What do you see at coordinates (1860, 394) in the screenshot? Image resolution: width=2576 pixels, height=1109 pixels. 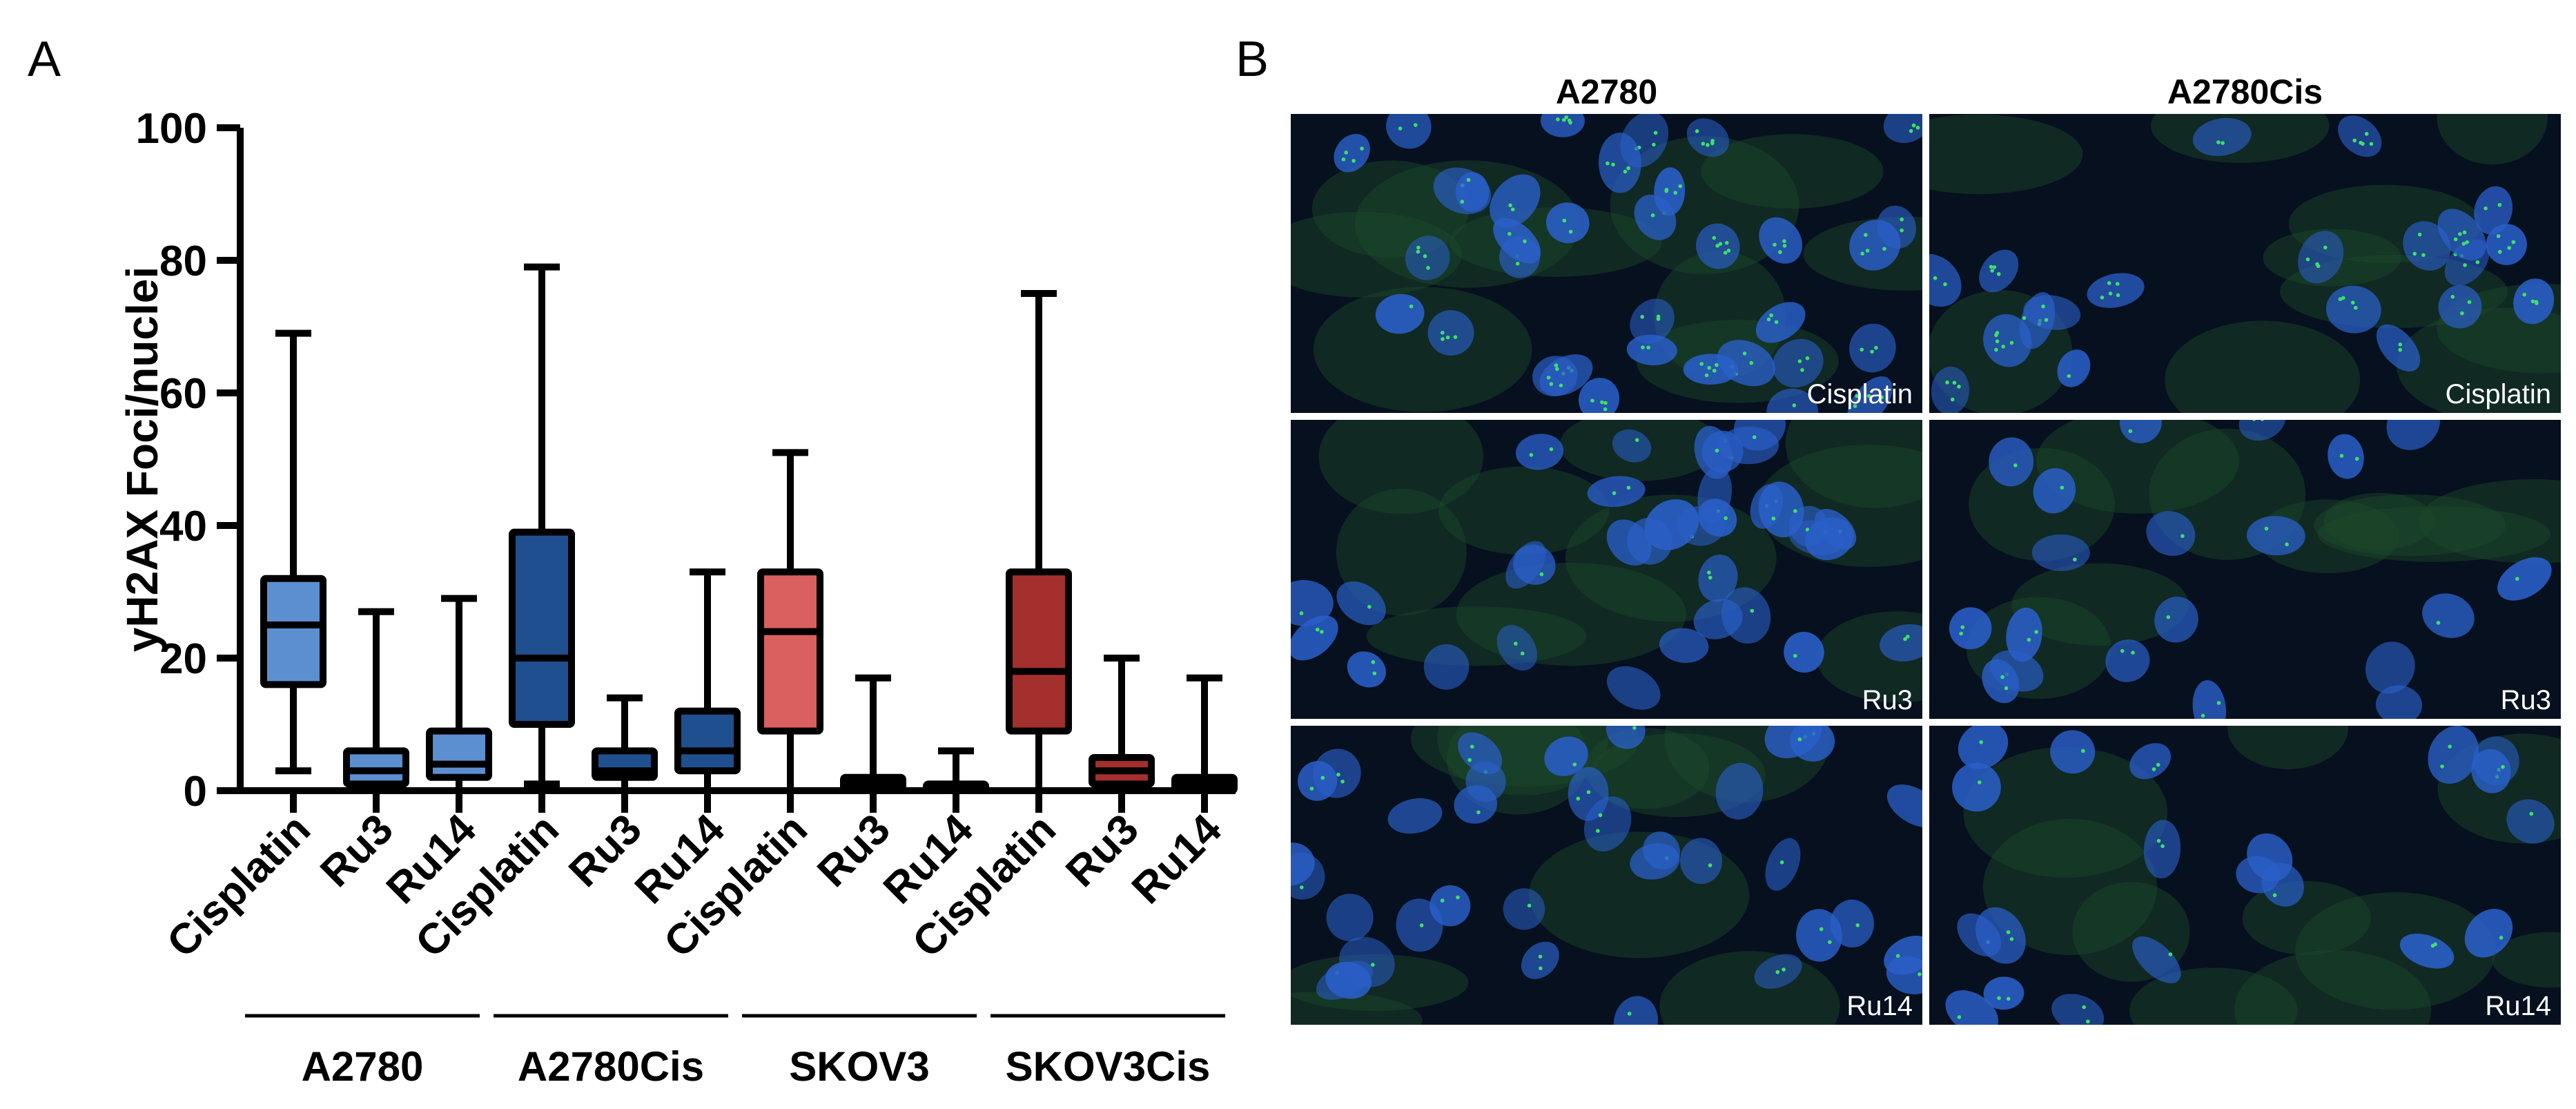 I see `micrograph-row-label: Cisplatin` at bounding box center [1860, 394].